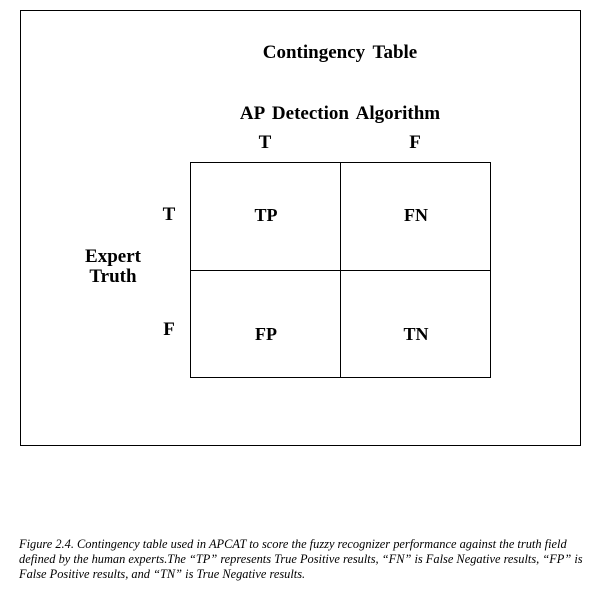 Image resolution: width=605 pixels, height=594 pixels. Describe the element at coordinates (415, 142) in the screenshot. I see `column-header-false: F` at that location.